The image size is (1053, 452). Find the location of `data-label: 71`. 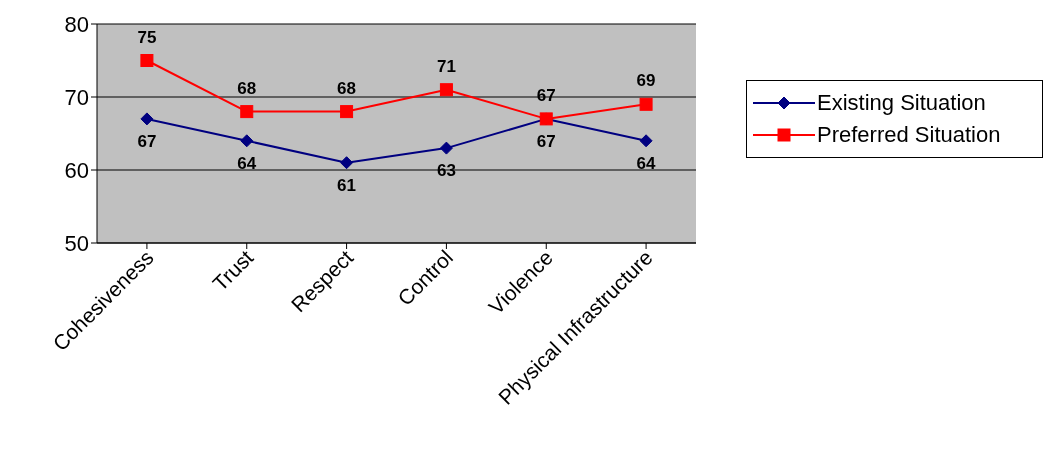

data-label: 71 is located at coordinates (446, 66).